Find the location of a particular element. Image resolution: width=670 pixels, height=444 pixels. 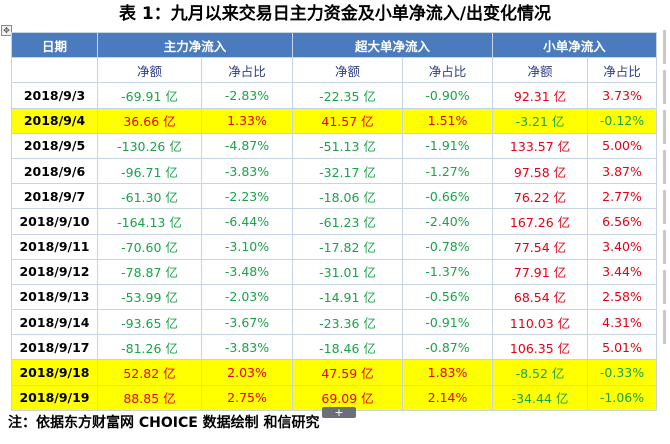

header-date: 日期 is located at coordinates (54, 45).